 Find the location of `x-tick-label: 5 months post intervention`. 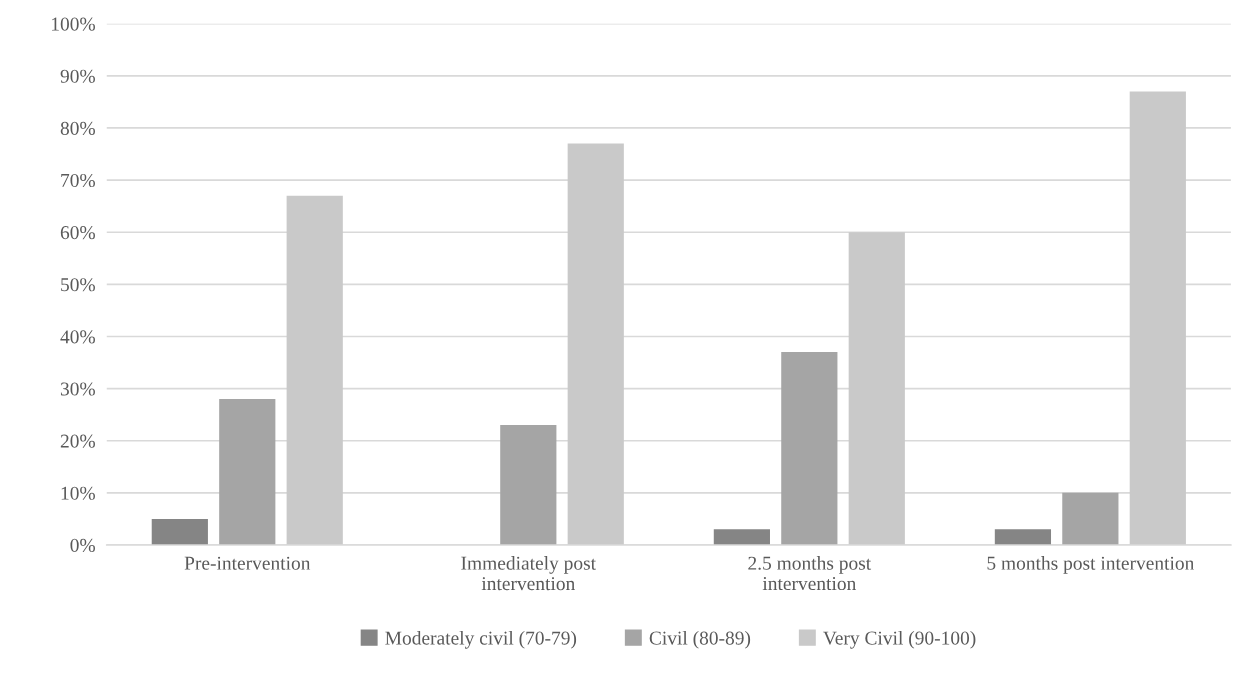

x-tick-label: 5 months post intervention is located at coordinates (1091, 565).